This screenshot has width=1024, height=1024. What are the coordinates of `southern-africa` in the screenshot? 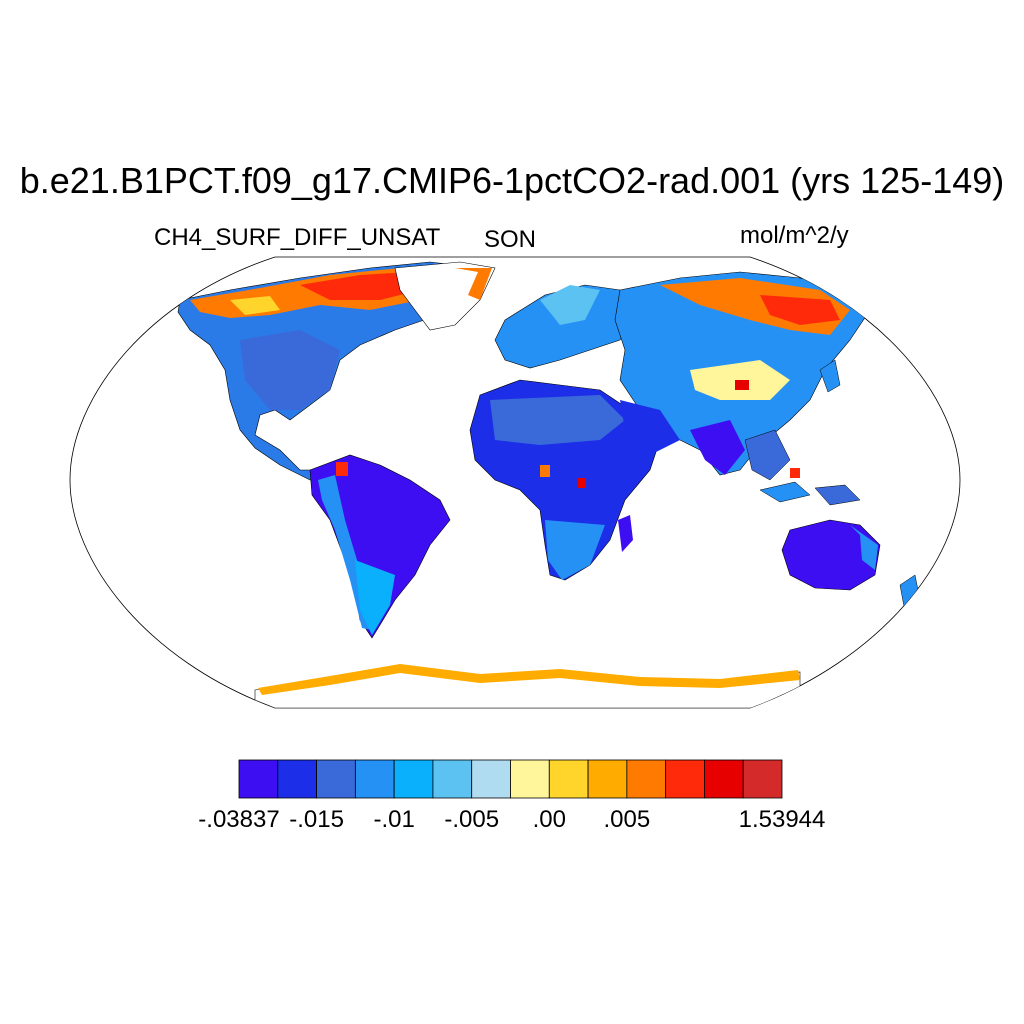 It's located at (575, 550).